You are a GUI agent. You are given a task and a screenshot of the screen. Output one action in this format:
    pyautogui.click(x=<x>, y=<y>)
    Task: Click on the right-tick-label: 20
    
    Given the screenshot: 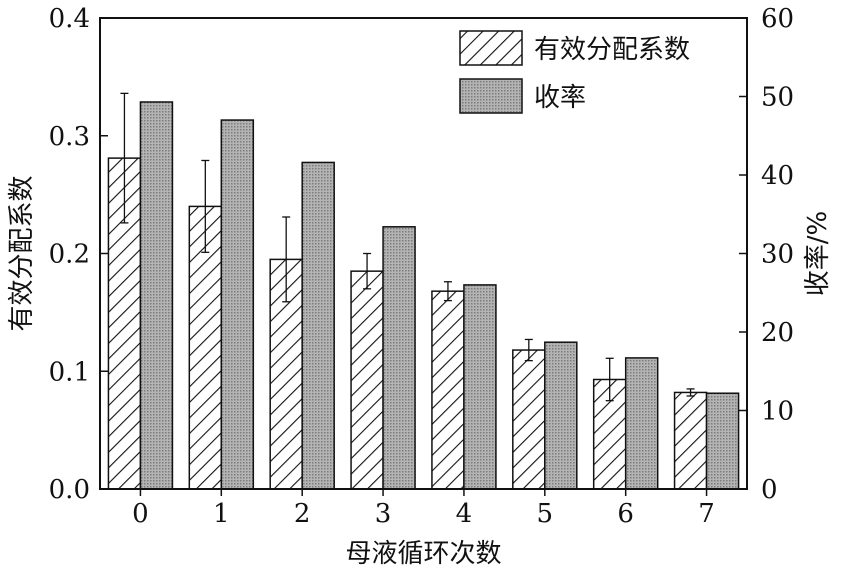 What is the action you would take?
    pyautogui.click(x=777, y=333)
    